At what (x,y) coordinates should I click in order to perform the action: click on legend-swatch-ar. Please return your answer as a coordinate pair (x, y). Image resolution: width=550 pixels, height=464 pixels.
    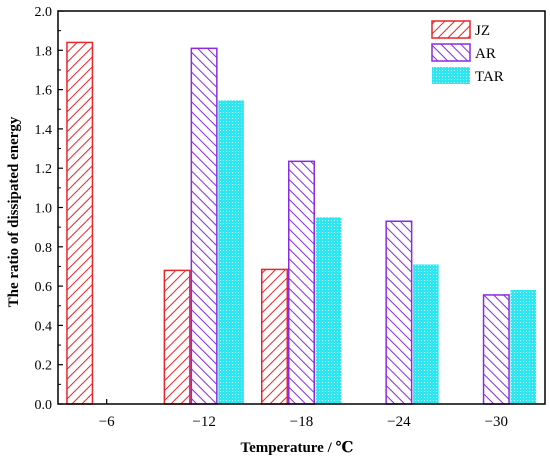
    Looking at the image, I should click on (451, 52).